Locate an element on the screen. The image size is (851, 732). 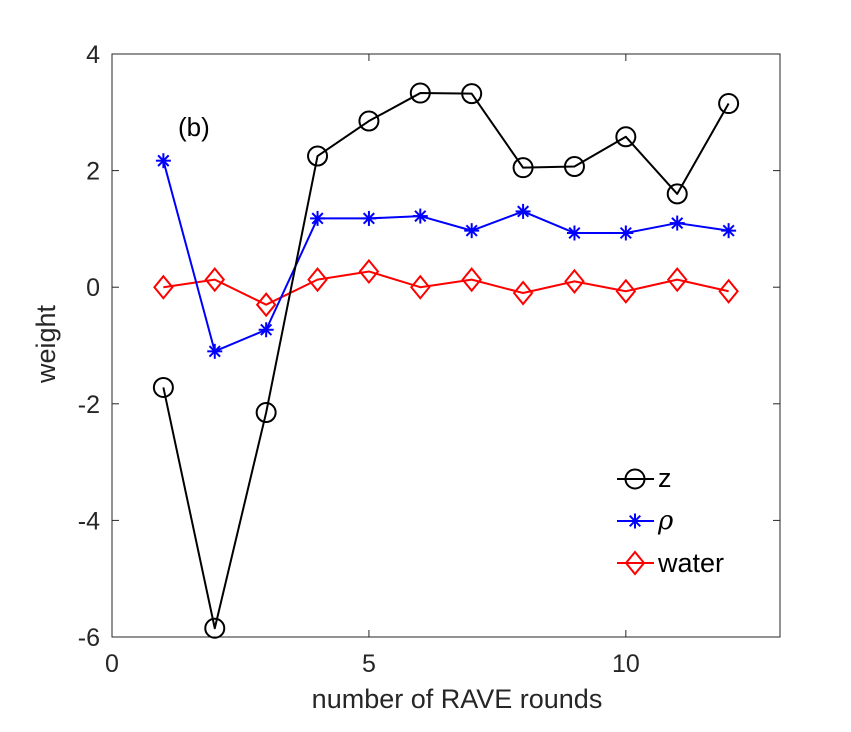
x-axis-title: number of RAVE rounds is located at coordinates (457, 699).